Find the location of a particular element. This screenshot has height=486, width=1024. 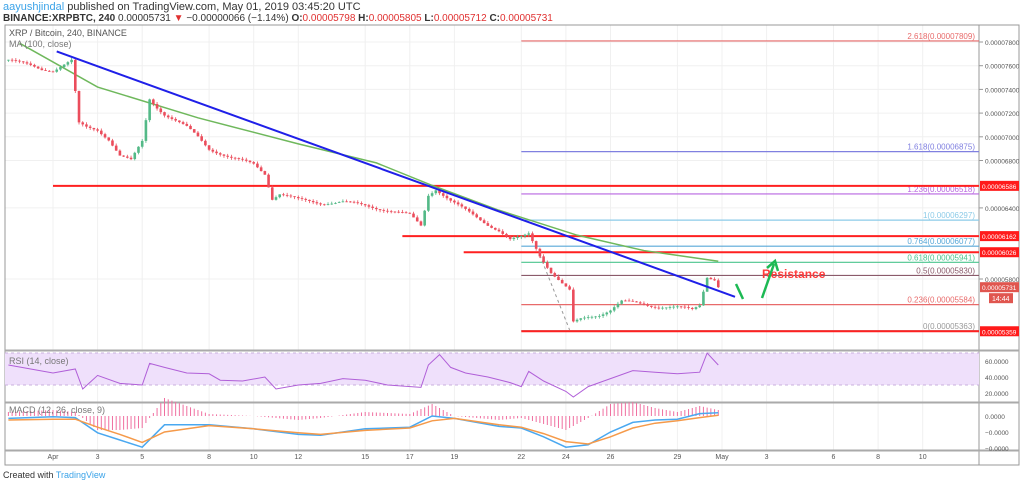

close-value: 0.00005731 is located at coordinates (526, 18).